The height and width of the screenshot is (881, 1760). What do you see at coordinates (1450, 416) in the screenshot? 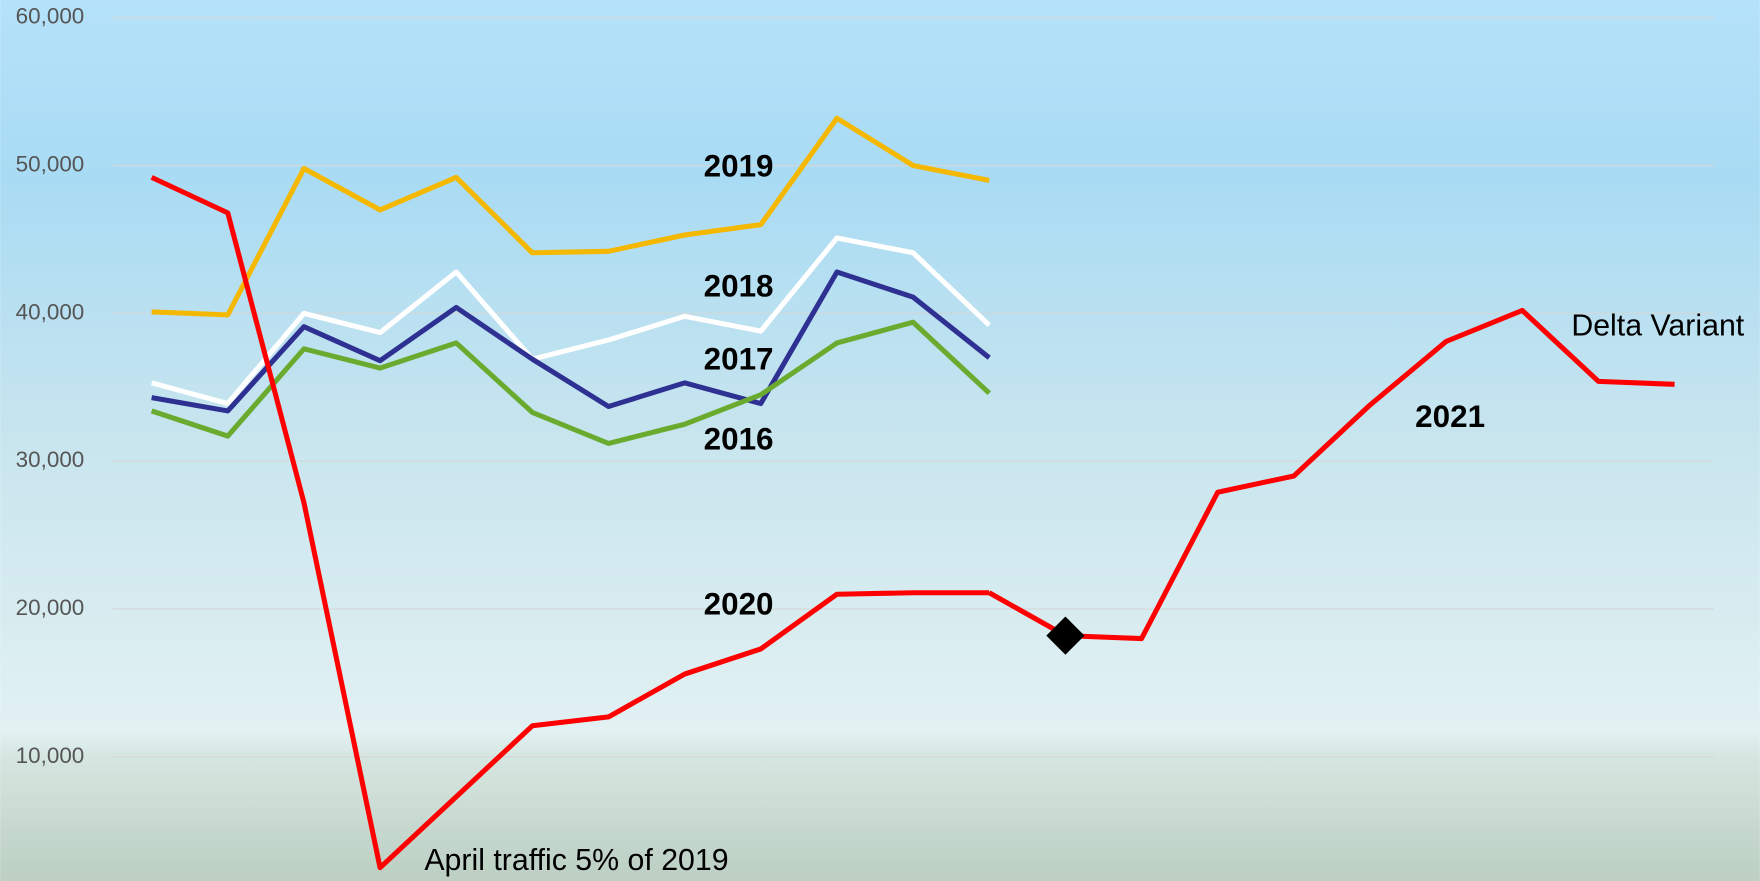
I see `series-label: 2021` at bounding box center [1450, 416].